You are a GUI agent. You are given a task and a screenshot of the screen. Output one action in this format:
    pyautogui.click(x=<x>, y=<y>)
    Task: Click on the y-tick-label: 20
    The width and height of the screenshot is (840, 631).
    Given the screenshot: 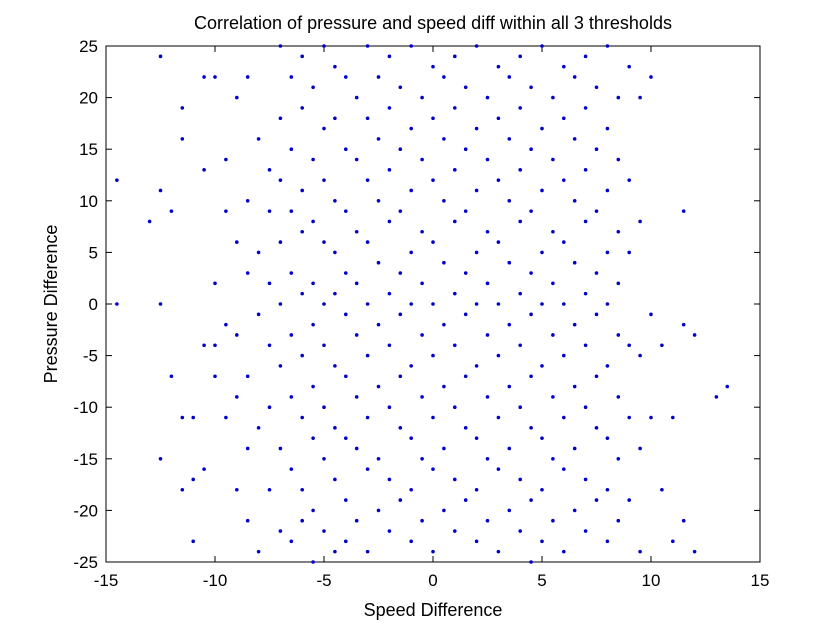 What is the action you would take?
    pyautogui.click(x=88, y=98)
    